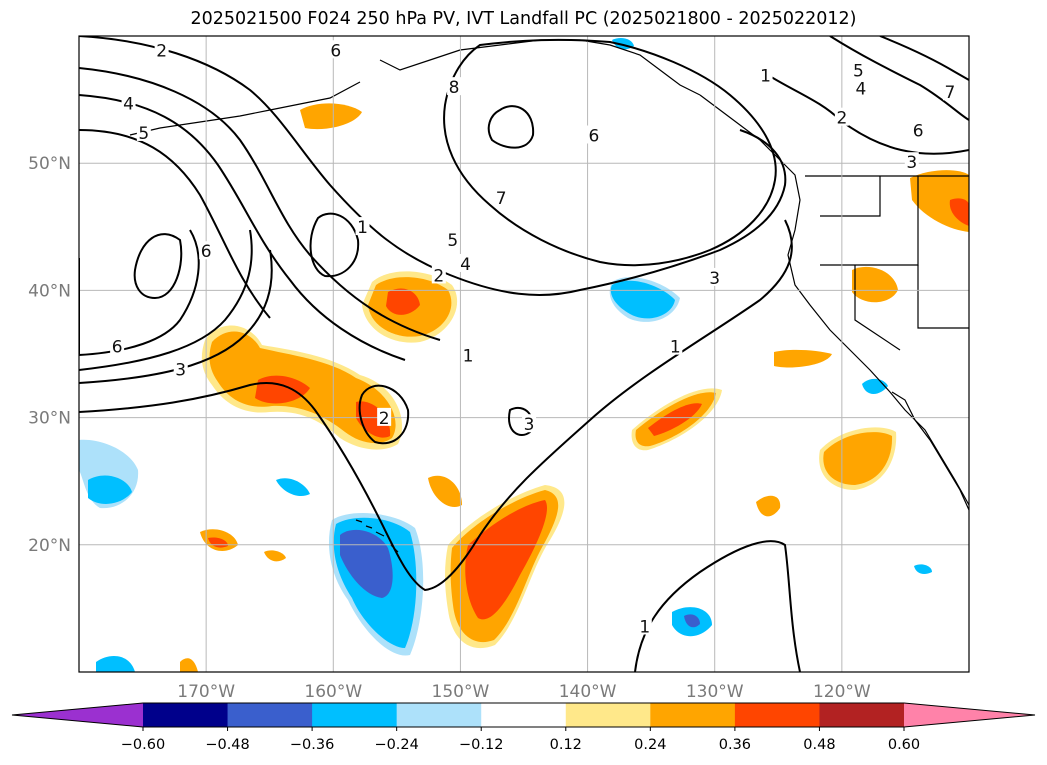  I want to click on colorbar-tick-label: 0.24, so click(650, 745).